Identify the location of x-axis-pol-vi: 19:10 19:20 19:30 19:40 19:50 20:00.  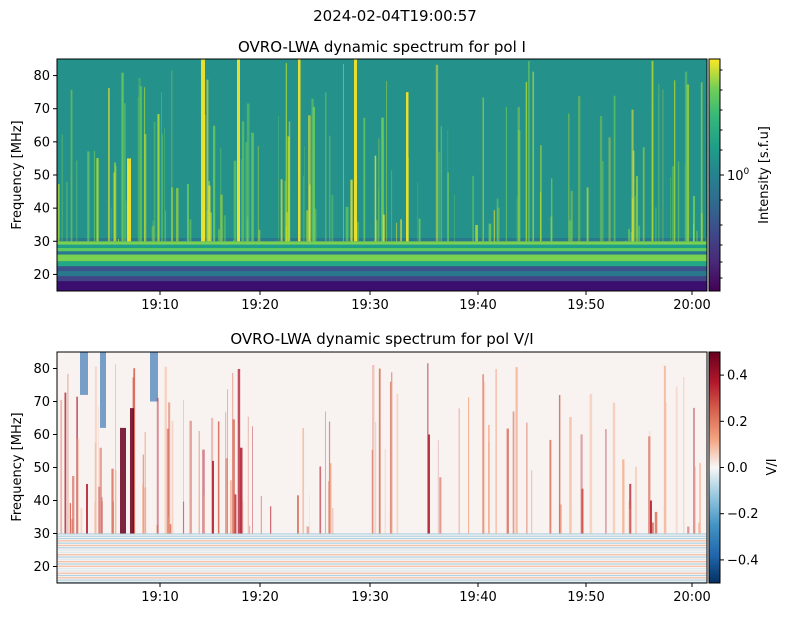
(426, 594).